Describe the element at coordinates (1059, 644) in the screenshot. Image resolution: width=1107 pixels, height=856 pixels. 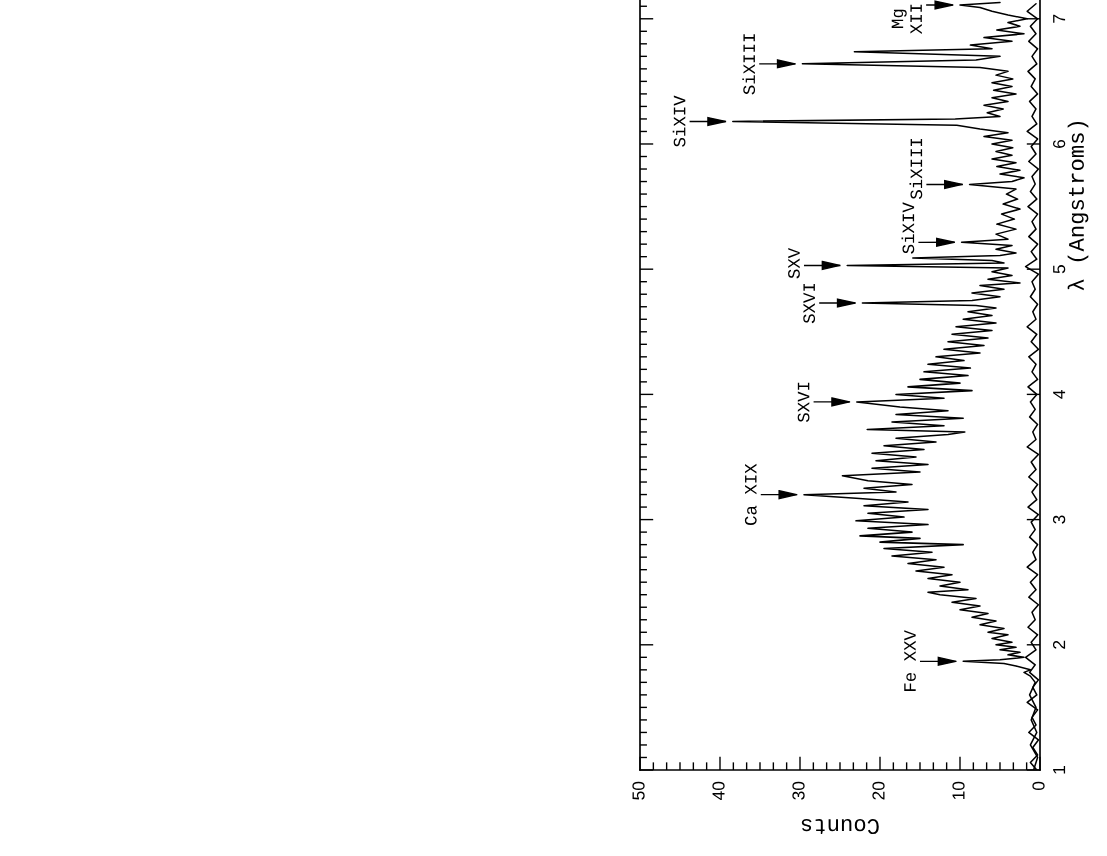
I see `y-tick-label: 2` at that location.